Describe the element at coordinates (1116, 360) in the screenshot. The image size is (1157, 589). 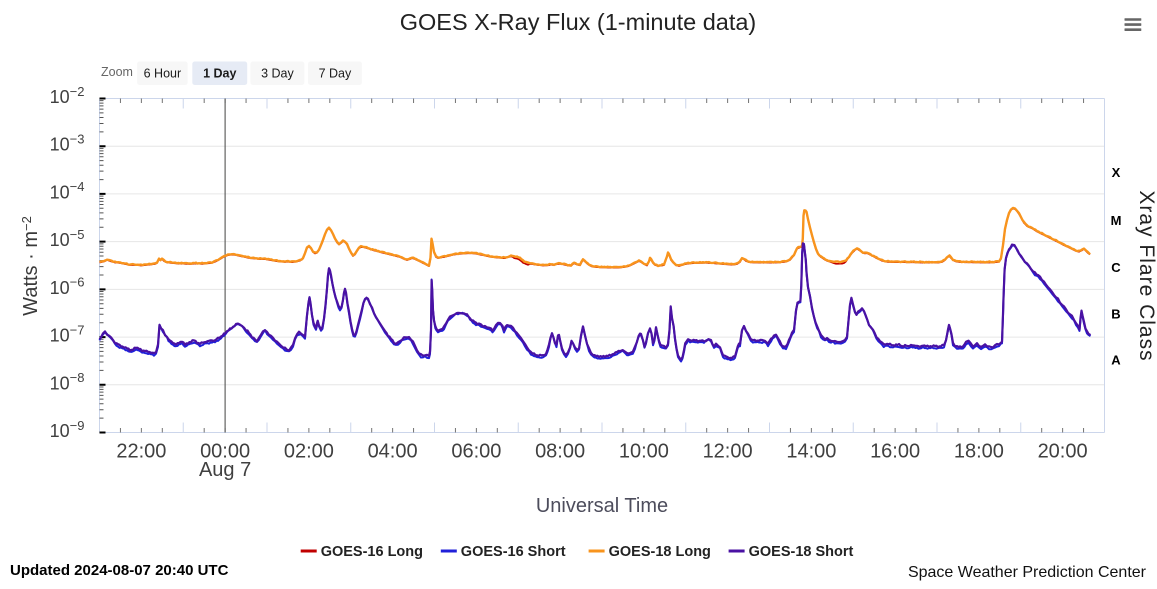
I see `svg-text: A` at that location.